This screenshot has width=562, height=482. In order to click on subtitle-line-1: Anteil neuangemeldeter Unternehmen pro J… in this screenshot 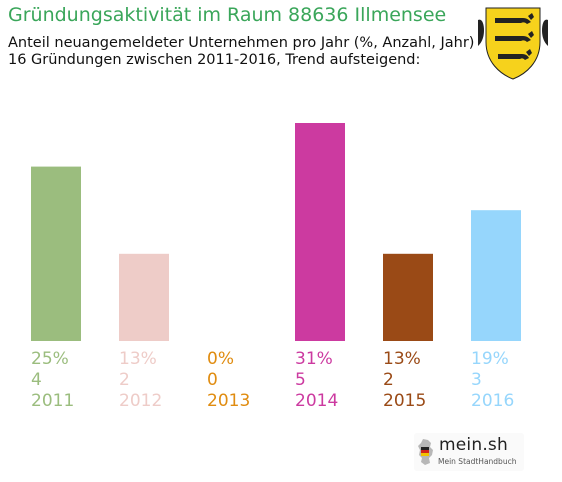, I will do `click(241, 43)`.